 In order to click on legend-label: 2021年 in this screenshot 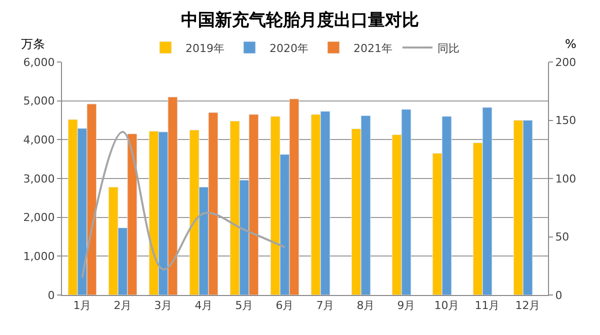, I will do `click(373, 48)`.